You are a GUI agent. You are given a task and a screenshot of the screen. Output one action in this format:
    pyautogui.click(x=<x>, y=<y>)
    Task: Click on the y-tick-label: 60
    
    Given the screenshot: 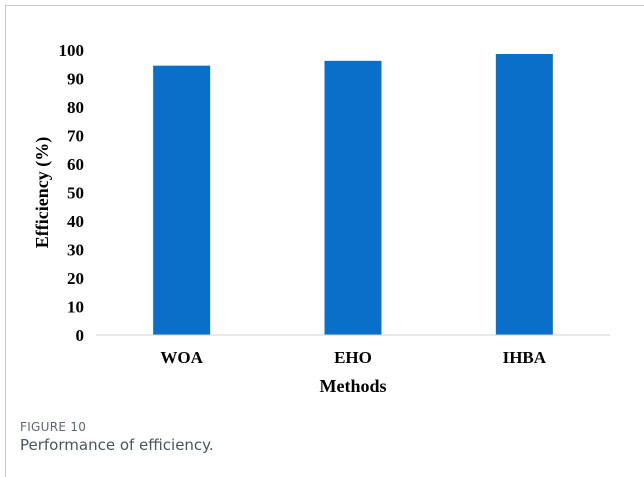 What is the action you would take?
    pyautogui.click(x=75, y=164)
    